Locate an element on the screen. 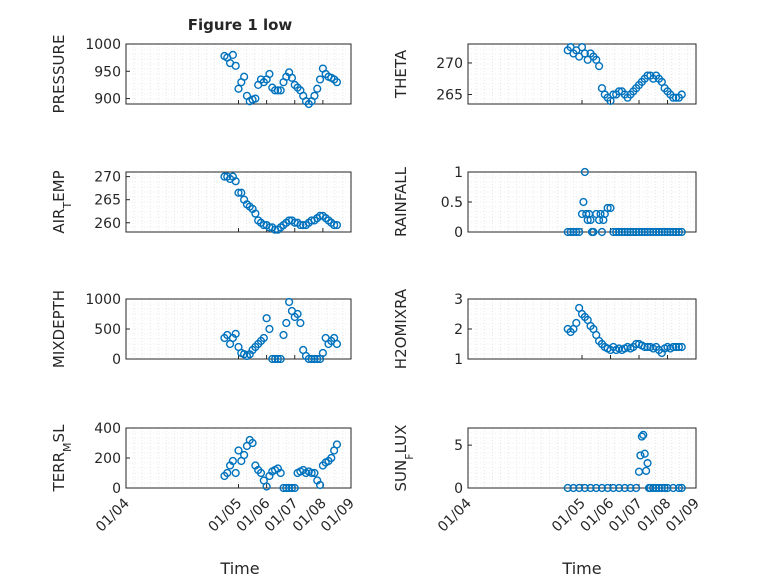 The width and height of the screenshot is (778, 583). subplot-3: 260 265 270 AIRTEMP is located at coordinates (201, 202).